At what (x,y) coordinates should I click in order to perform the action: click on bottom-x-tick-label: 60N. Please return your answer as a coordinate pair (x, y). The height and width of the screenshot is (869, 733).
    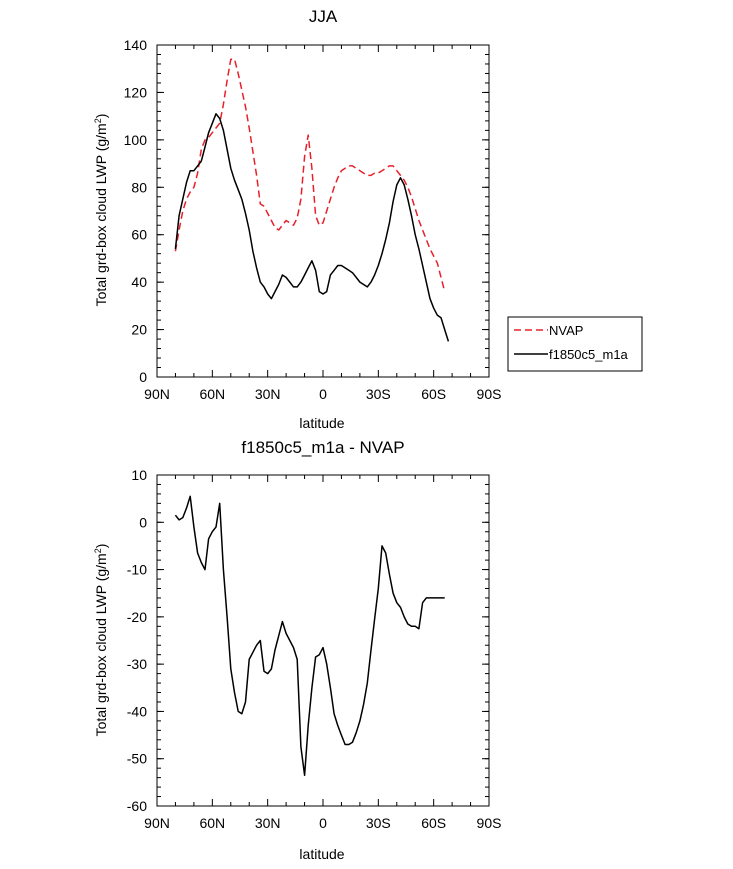
    Looking at the image, I should click on (212, 823).